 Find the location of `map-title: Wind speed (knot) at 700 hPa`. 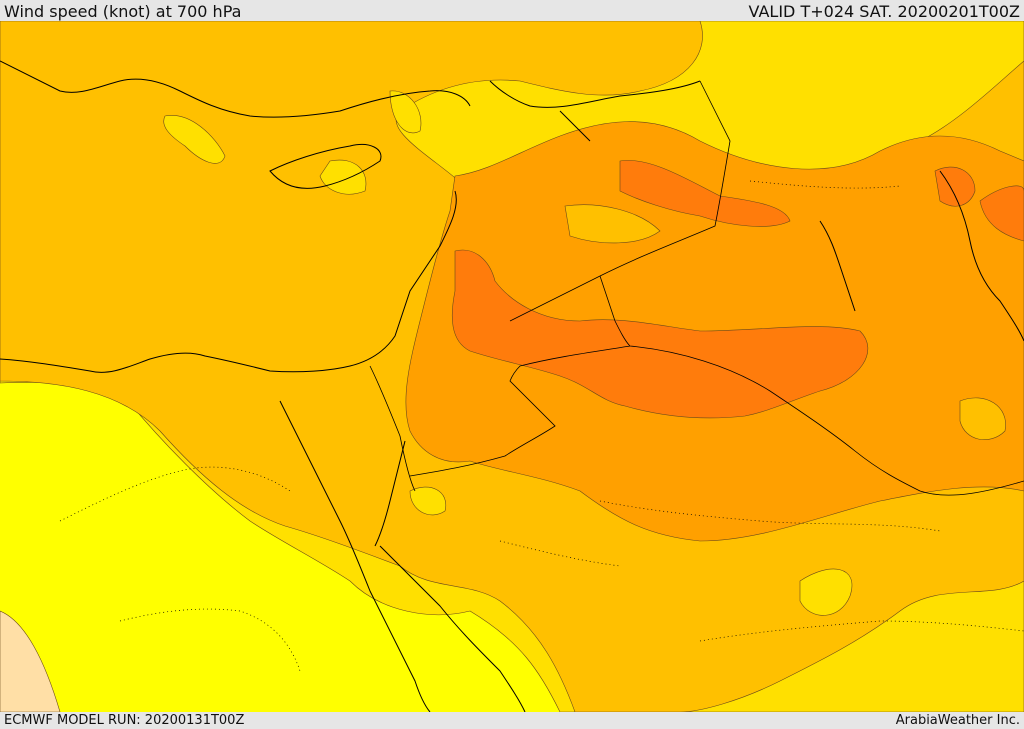

map-title: Wind speed (knot) at 700 hPa is located at coordinates (123, 11).